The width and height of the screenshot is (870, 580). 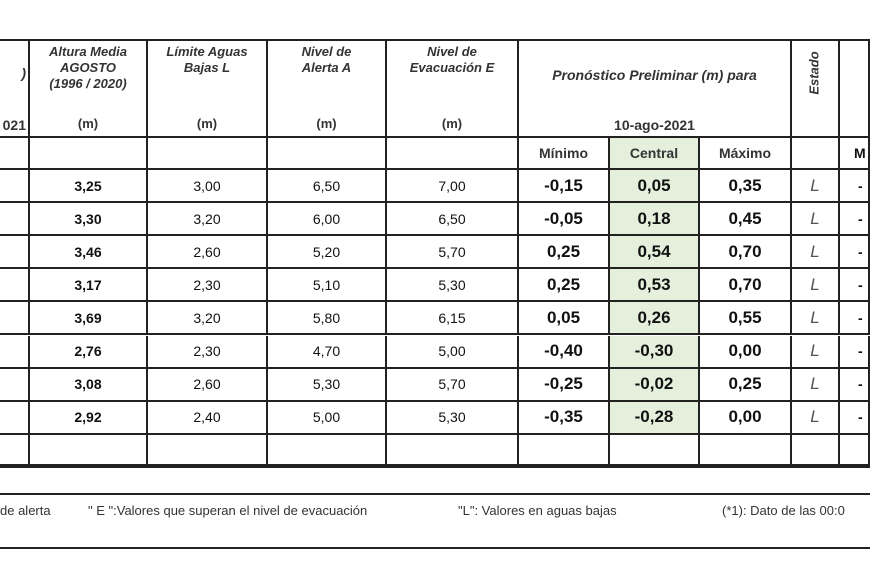 I want to click on cell: 4,70, so click(x=327, y=352).